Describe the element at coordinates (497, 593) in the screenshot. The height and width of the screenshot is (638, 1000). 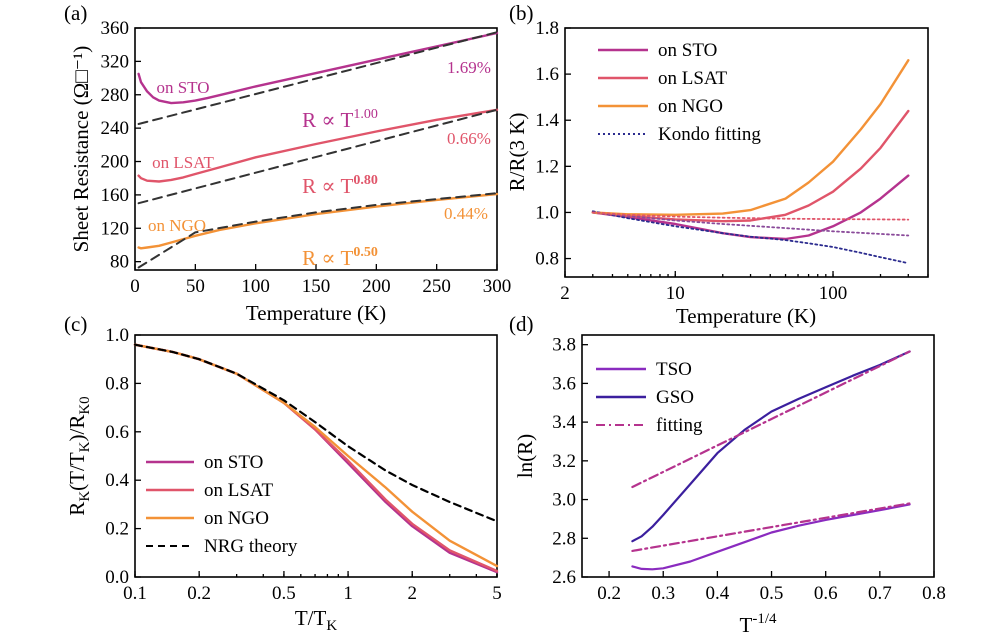
I see `x-tick-label: 5` at that location.